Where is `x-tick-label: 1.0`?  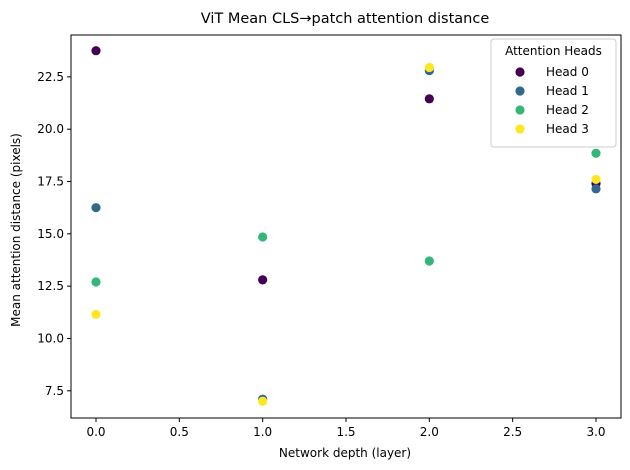 x-tick-label: 1.0 is located at coordinates (262, 432).